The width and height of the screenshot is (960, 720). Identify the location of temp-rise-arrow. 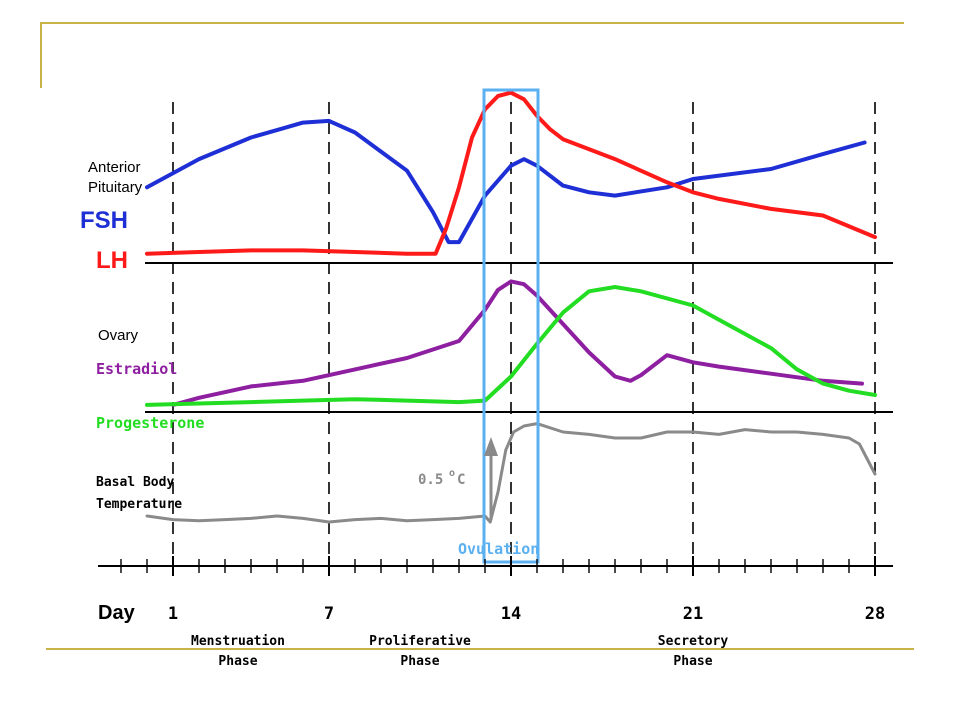
(491, 478).